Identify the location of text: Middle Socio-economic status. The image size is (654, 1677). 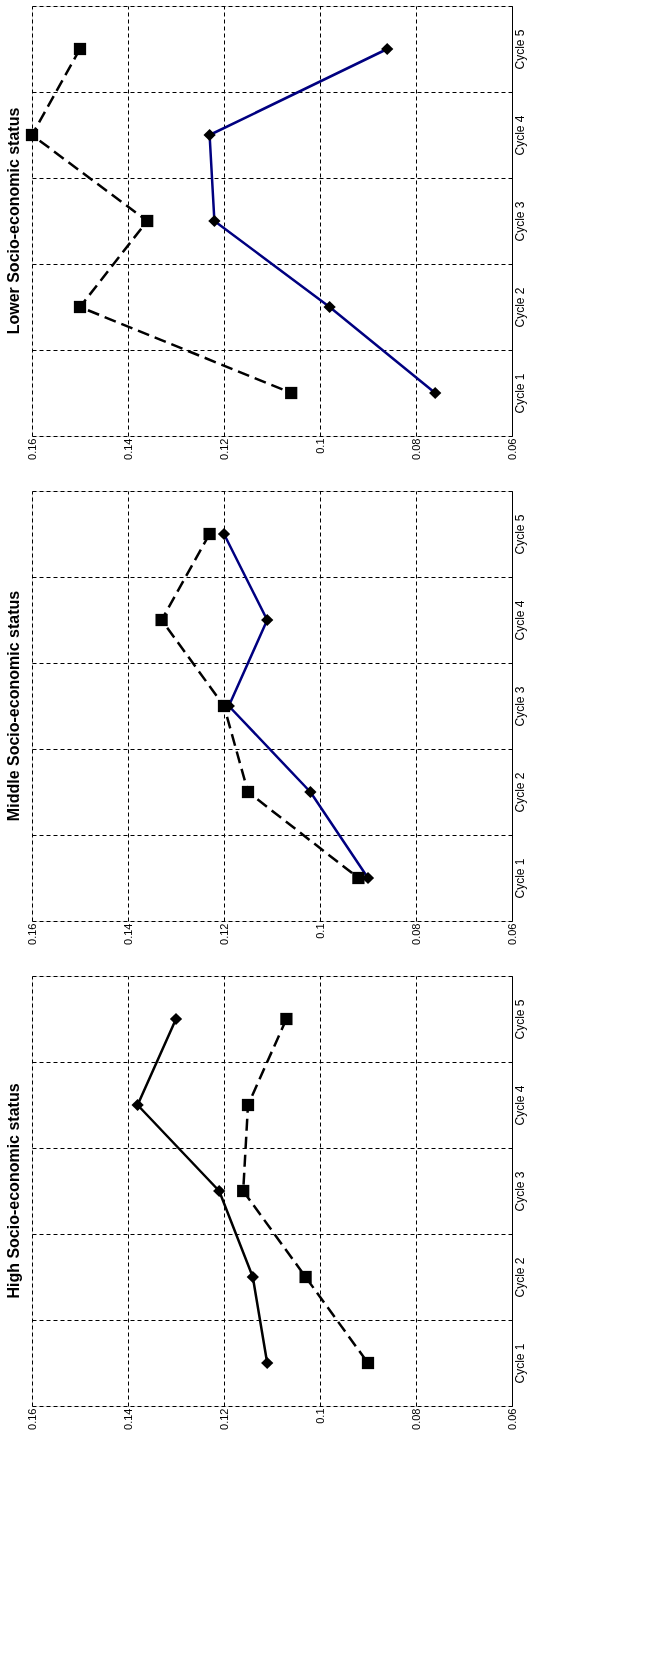
(13, 706).